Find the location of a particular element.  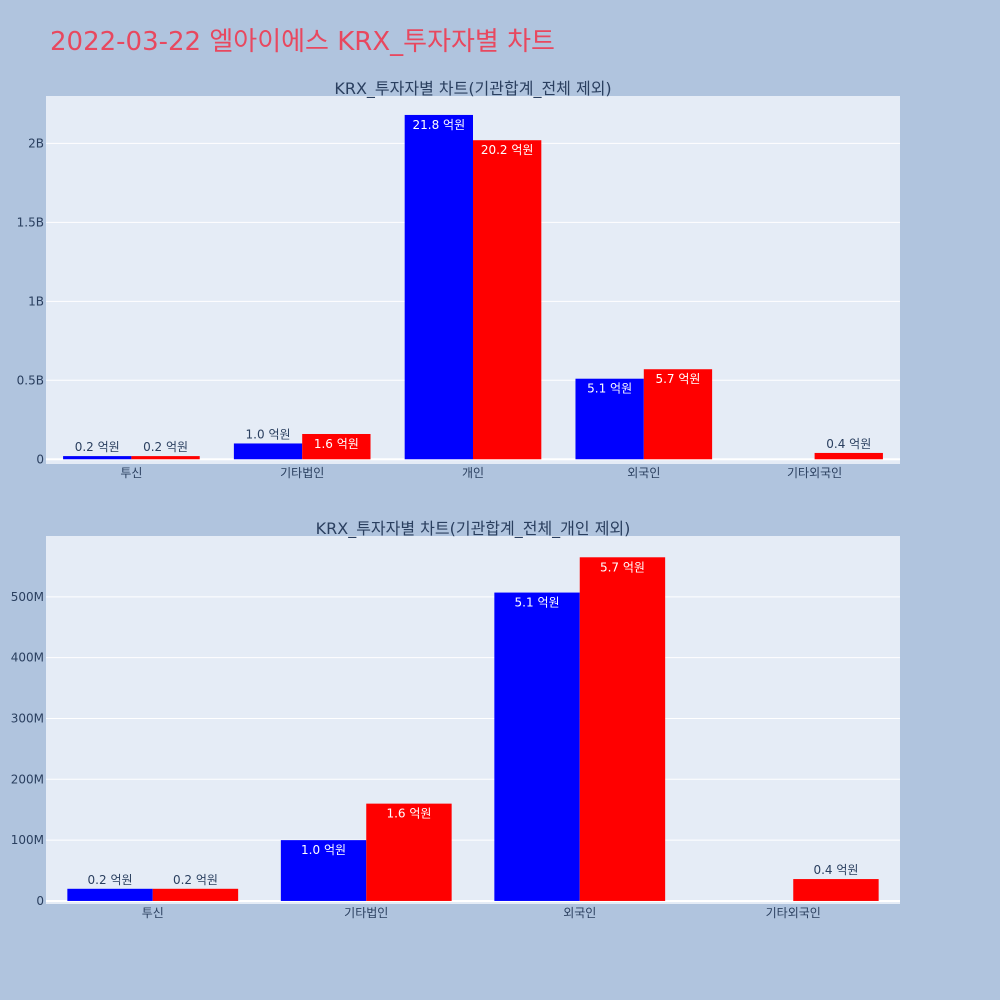

y-tick-label: 0.5B is located at coordinates (30, 380).